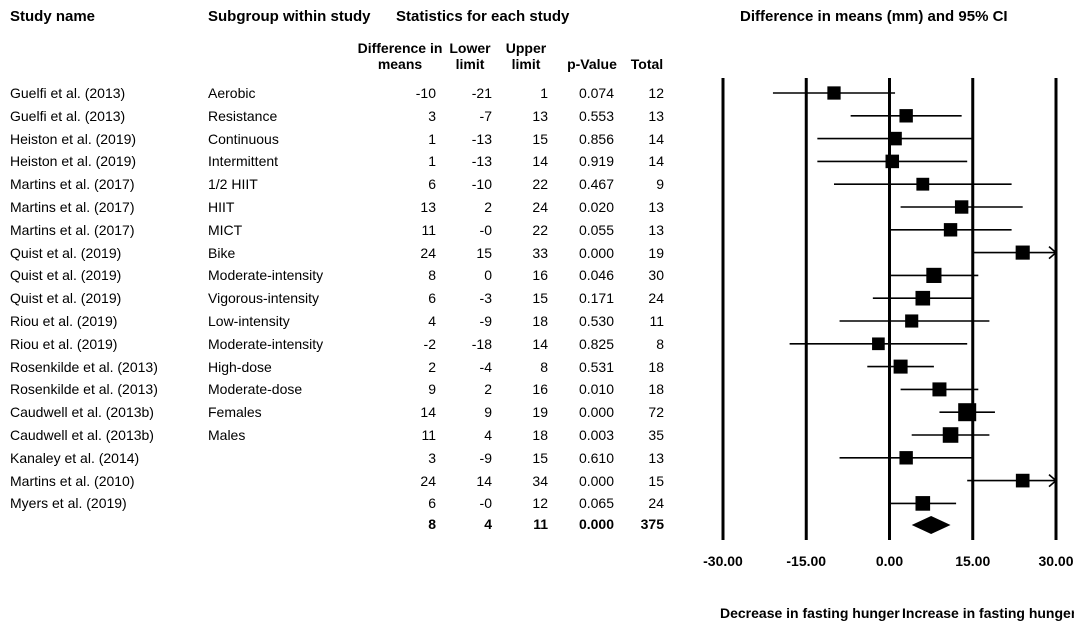  I want to click on summary-p-value: 0.000, so click(596, 524).